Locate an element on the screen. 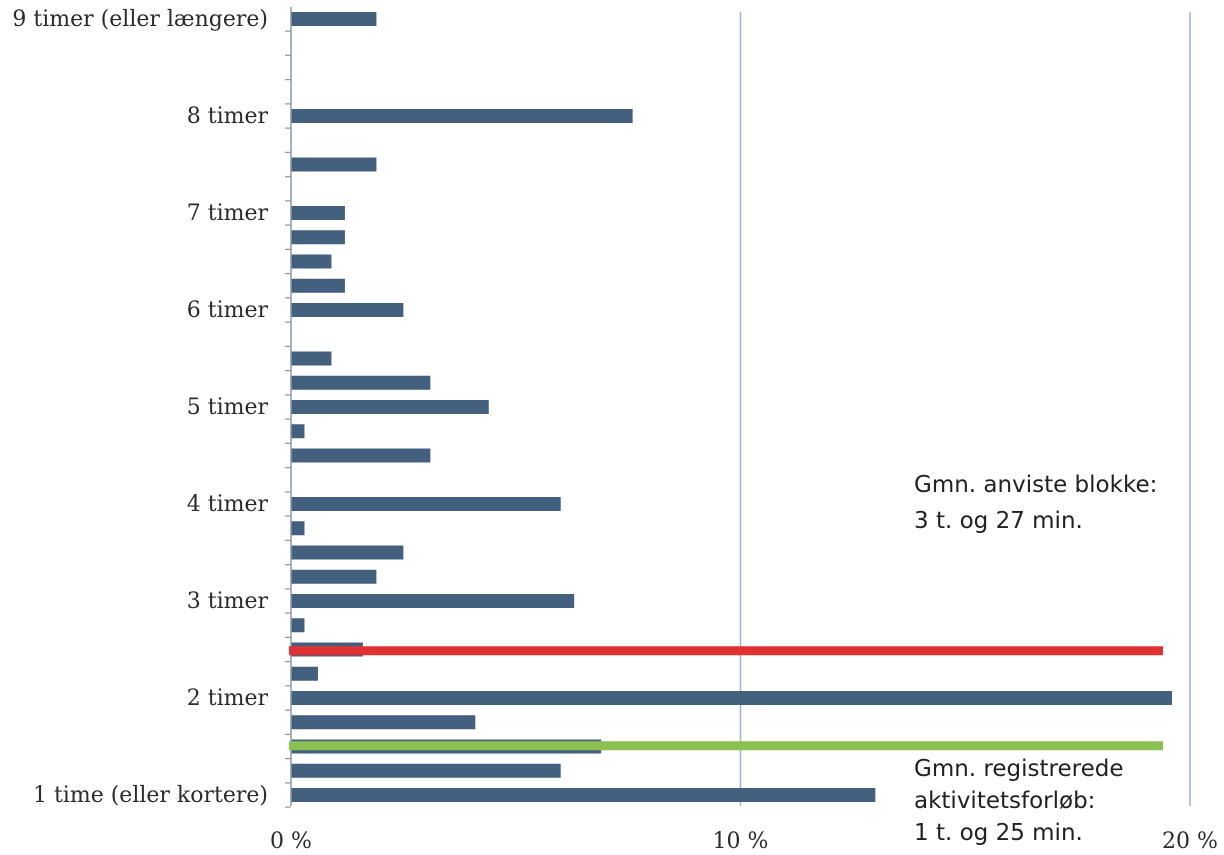 This screenshot has width=1224, height=855. reference-annotation-1-line-1: aktivitetsforløb: is located at coordinates (1004, 801).